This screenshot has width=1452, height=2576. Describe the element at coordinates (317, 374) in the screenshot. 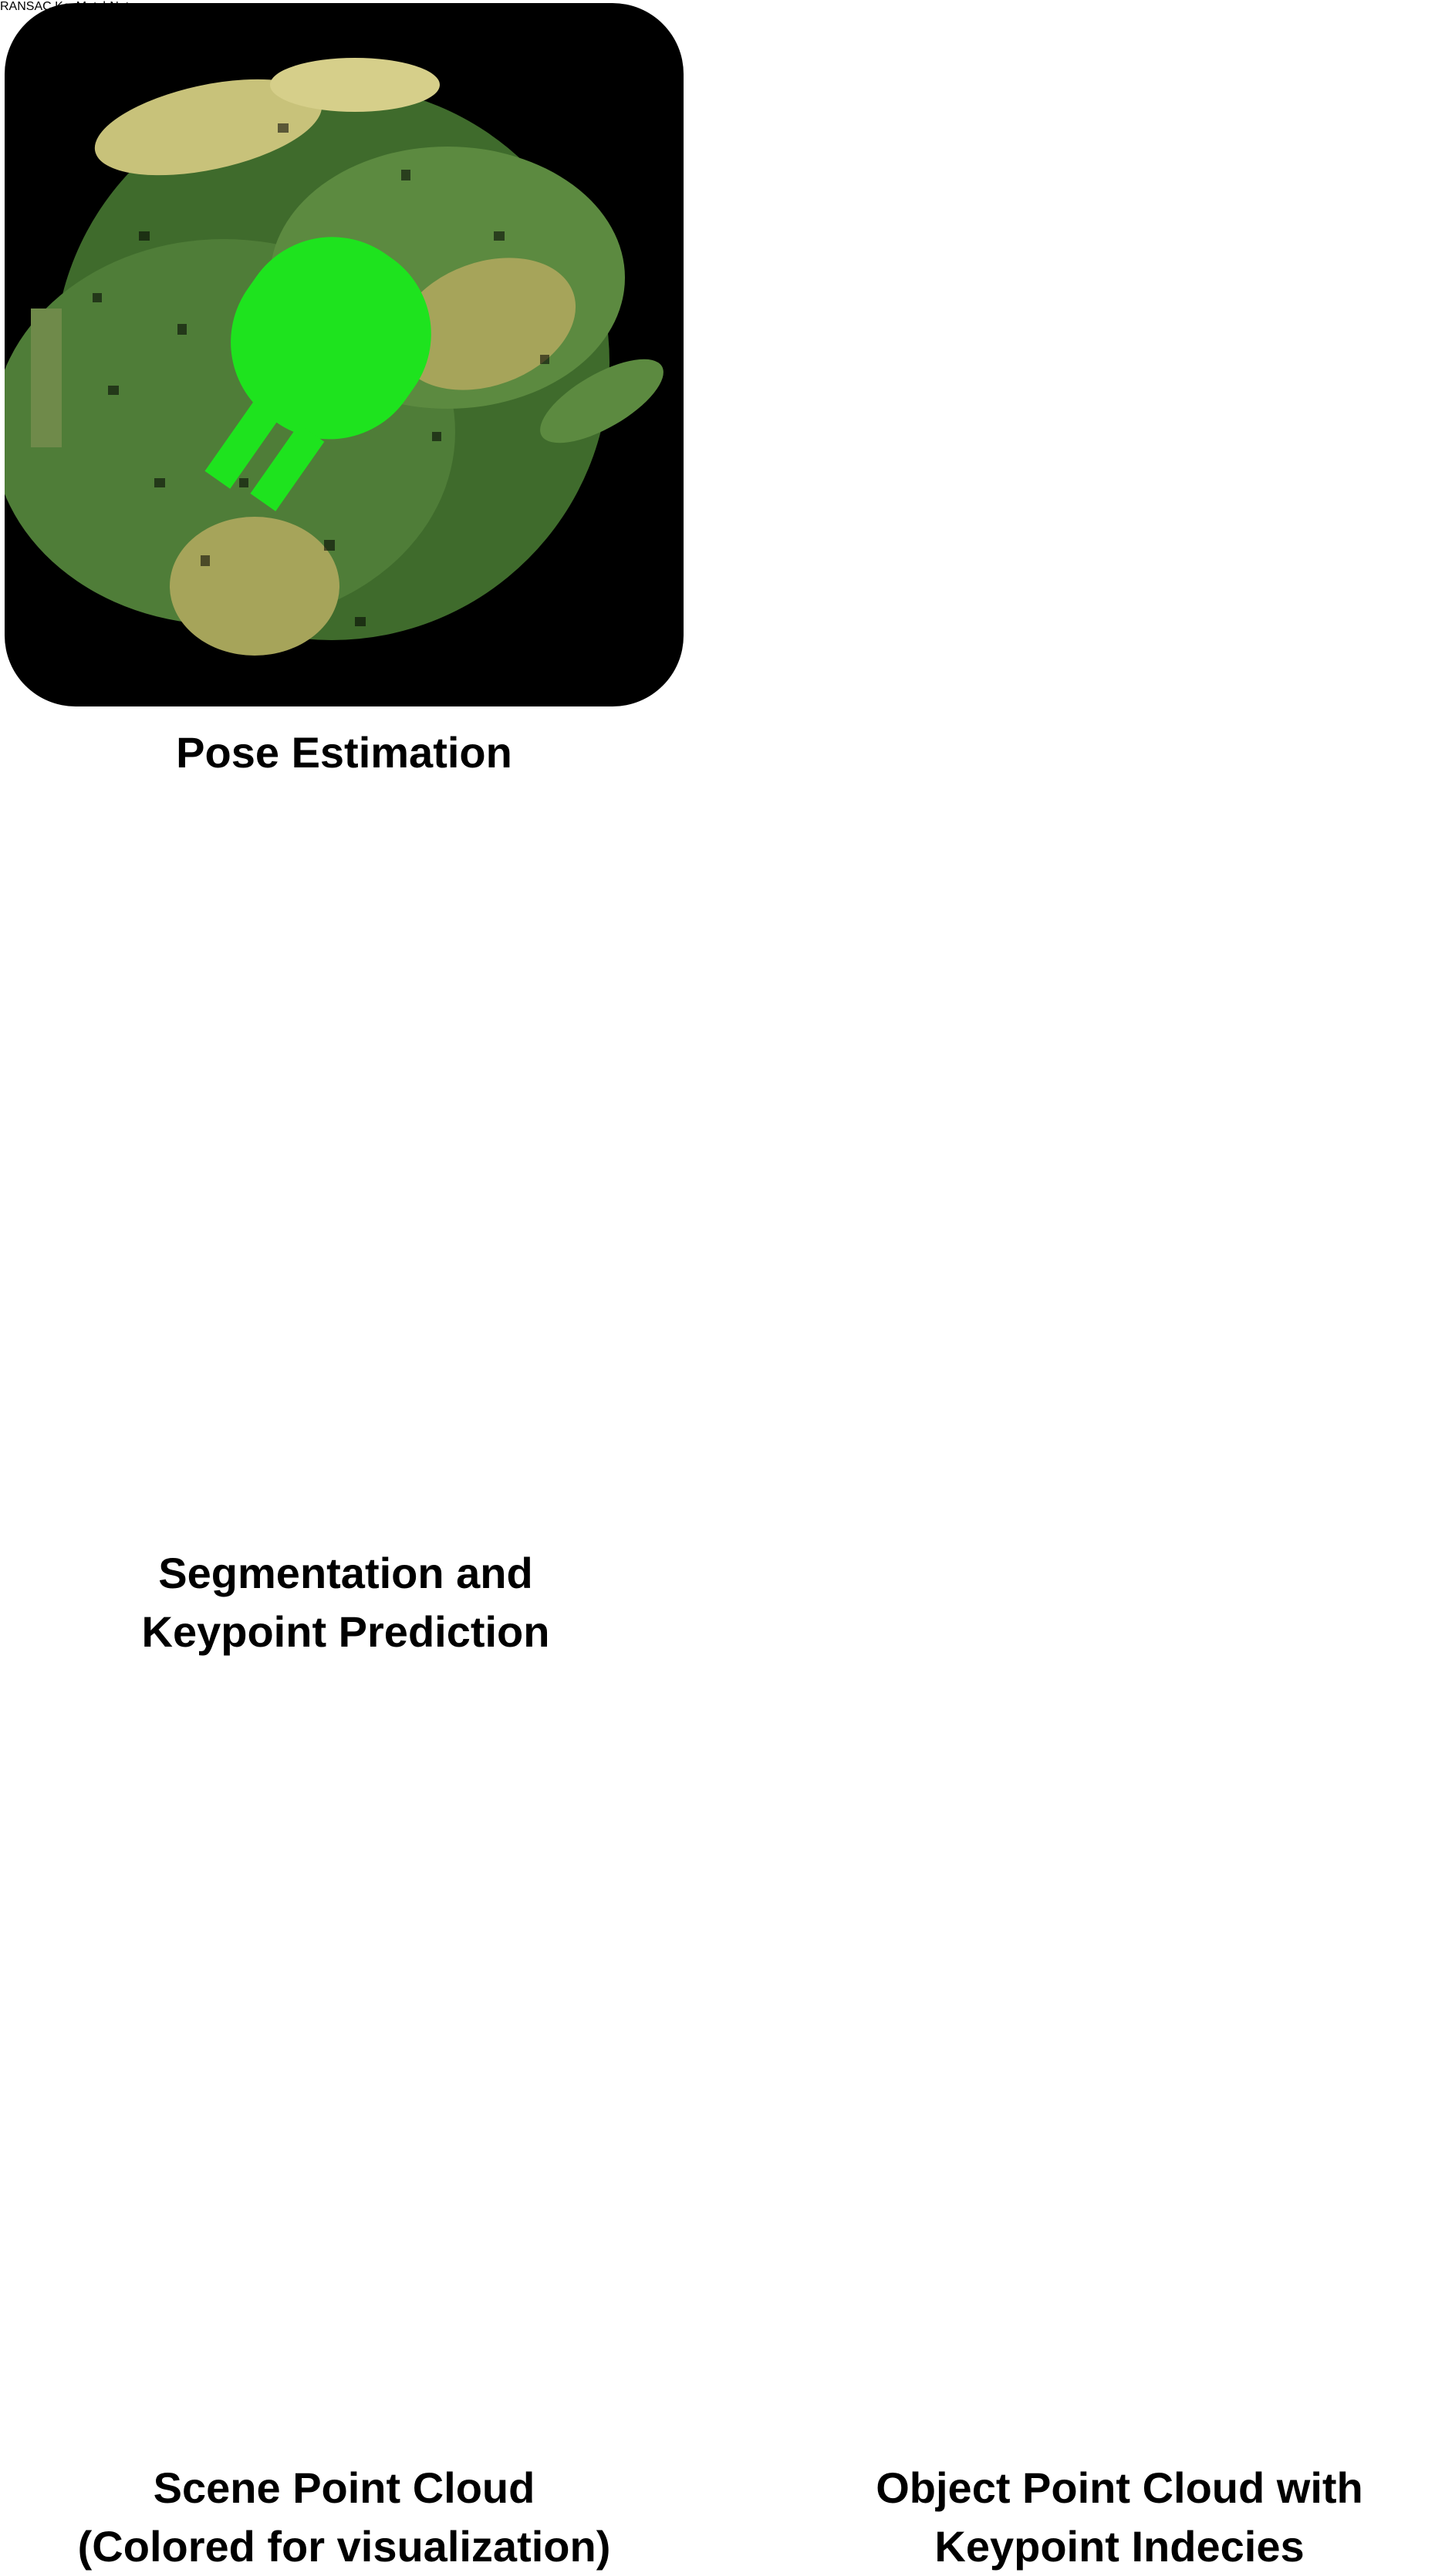

I see `estimated-object-pose` at that location.